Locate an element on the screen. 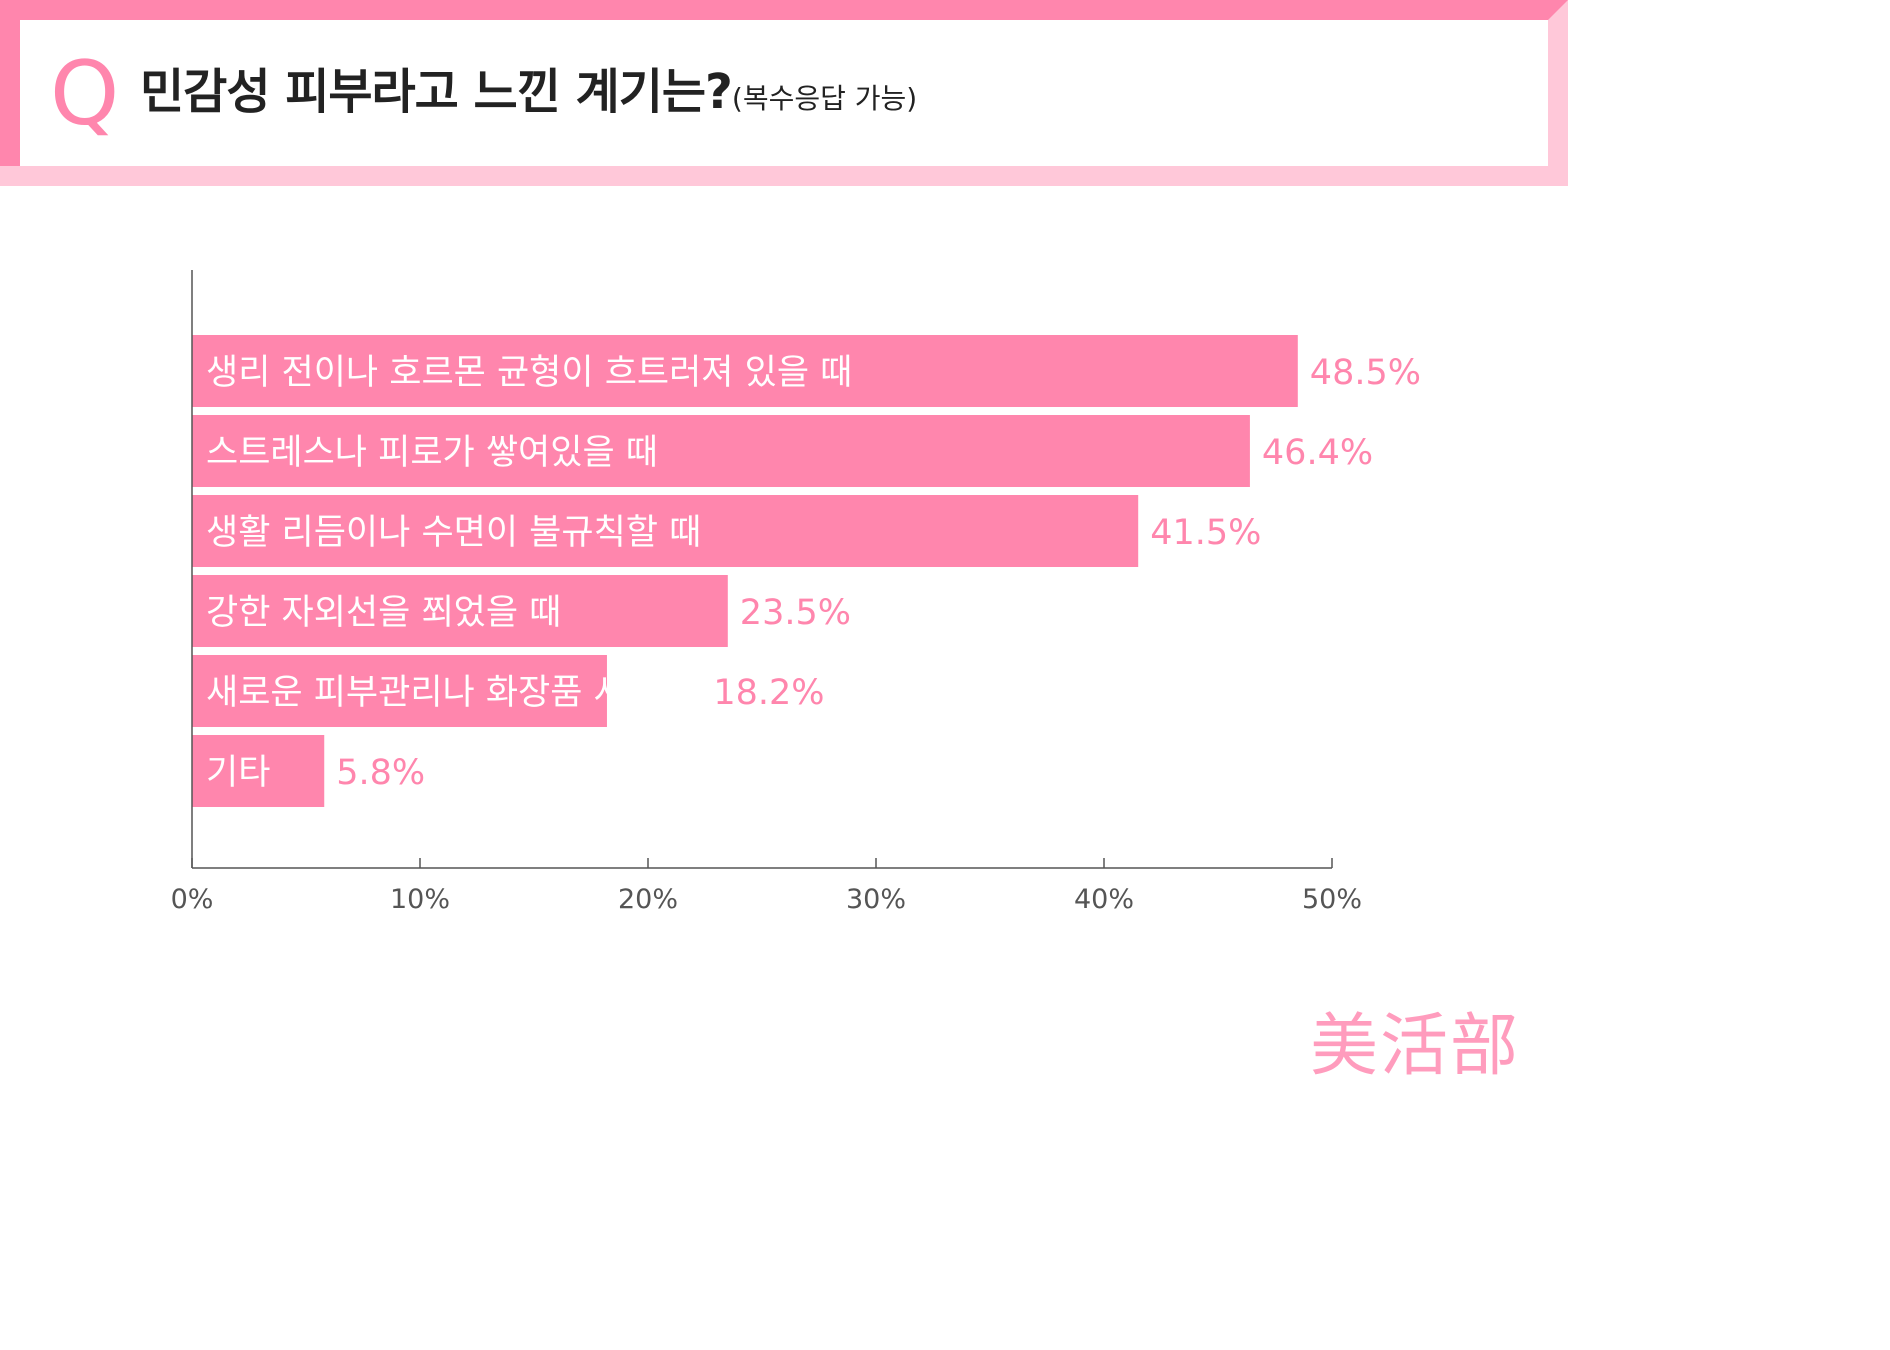  bar-value-label: 48.5% is located at coordinates (1365, 373).